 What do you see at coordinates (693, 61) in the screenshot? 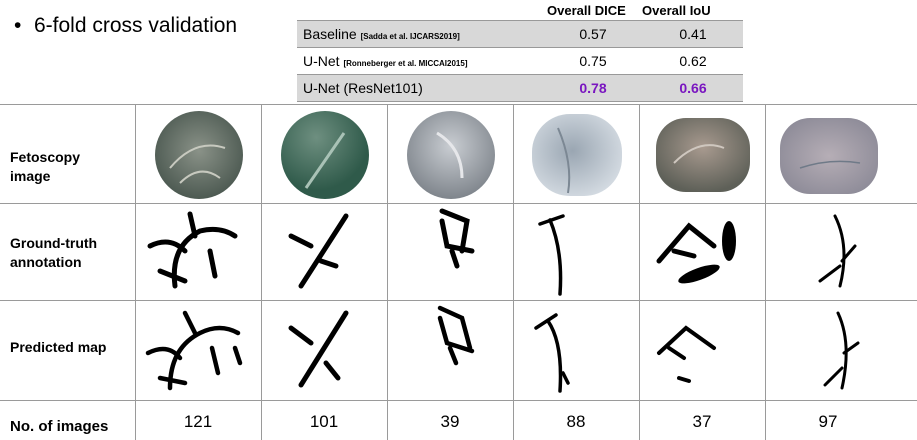
I see `iou-value: 0.62` at bounding box center [693, 61].